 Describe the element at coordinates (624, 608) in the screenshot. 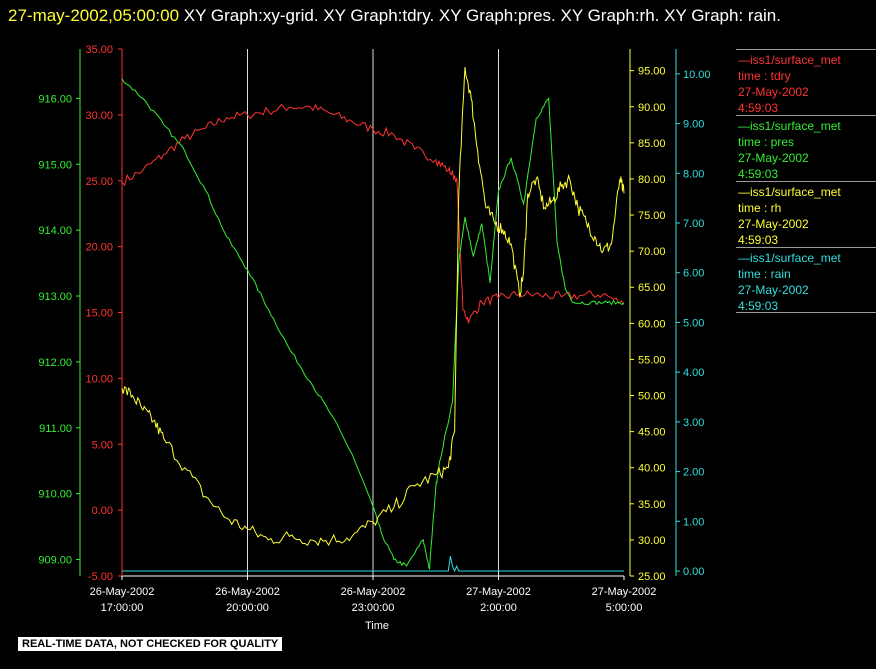

I see `x-tick-time: 5:00:00` at that location.